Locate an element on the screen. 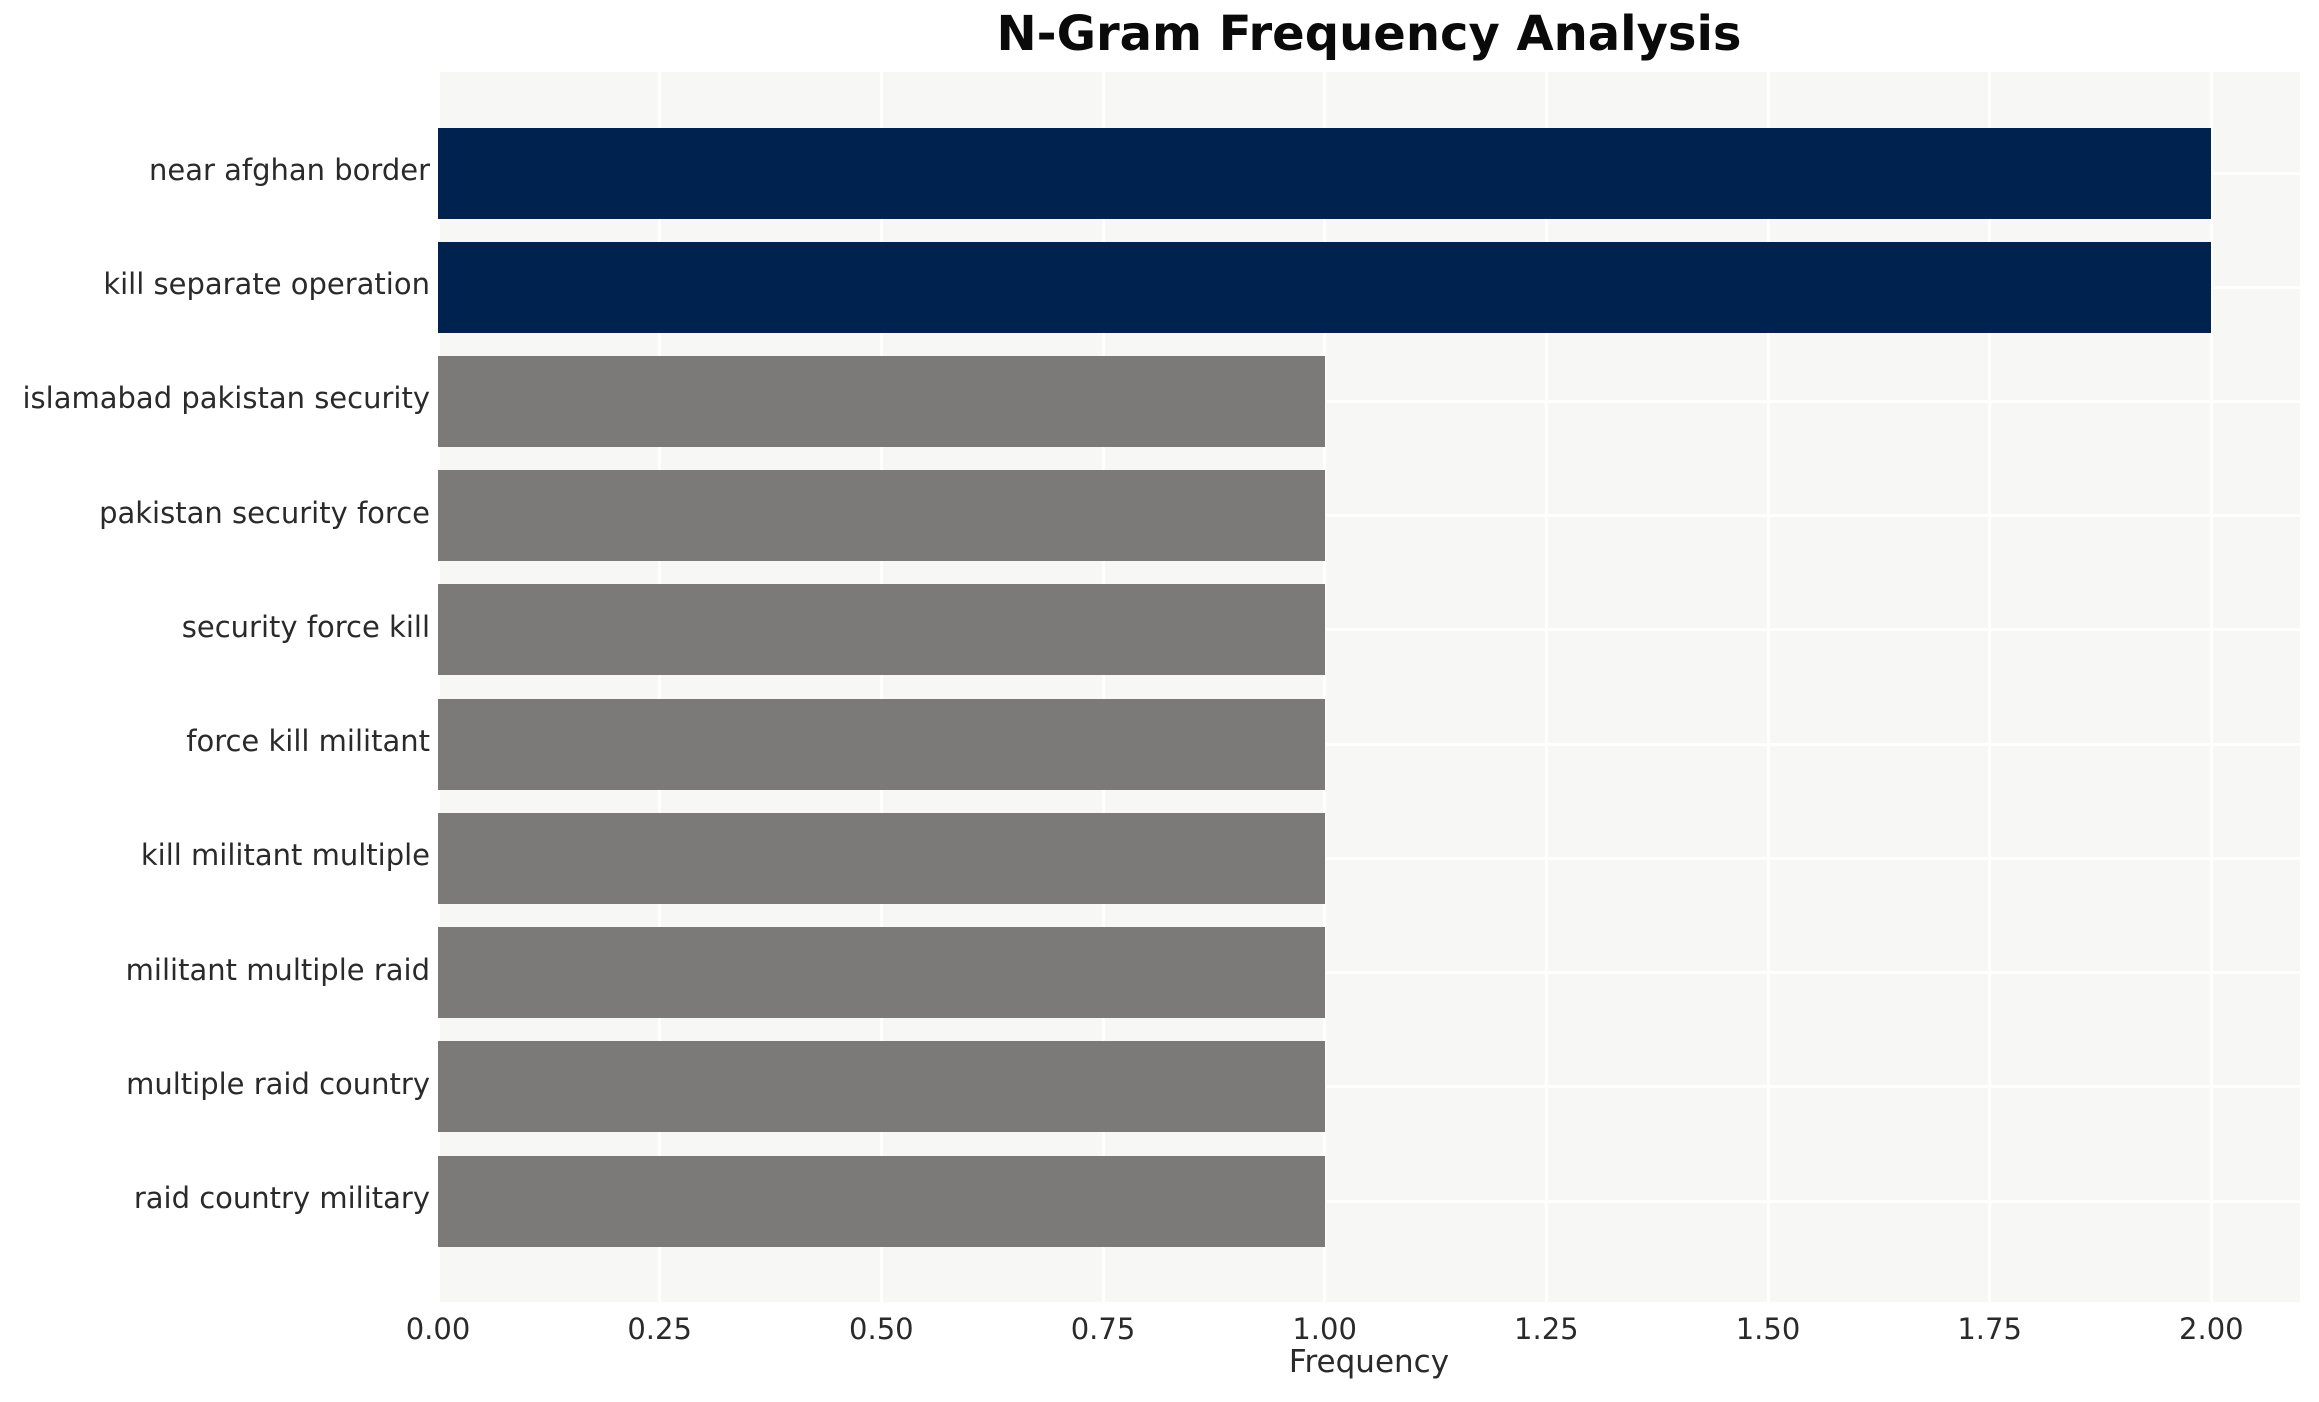 Image resolution: width=2319 pixels, height=1402 pixels. x-tick-label: 1.25 is located at coordinates (1546, 1329).